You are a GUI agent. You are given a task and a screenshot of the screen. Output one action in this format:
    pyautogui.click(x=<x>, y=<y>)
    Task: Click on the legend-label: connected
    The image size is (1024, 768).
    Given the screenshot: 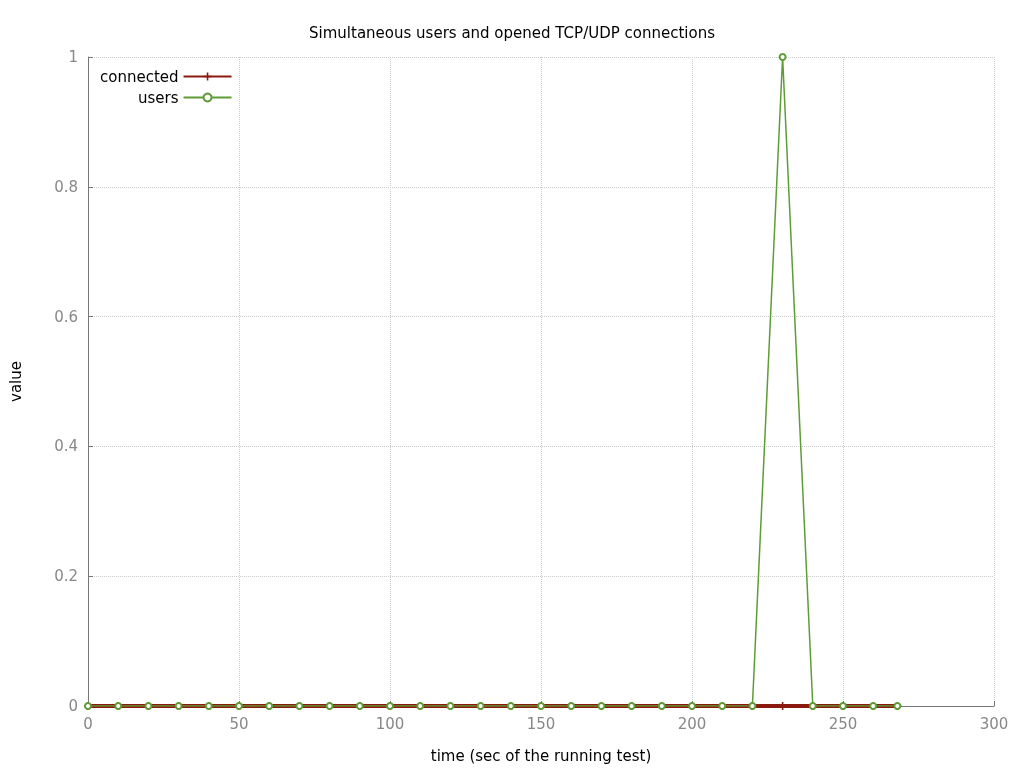 What is the action you would take?
    pyautogui.click(x=139, y=76)
    